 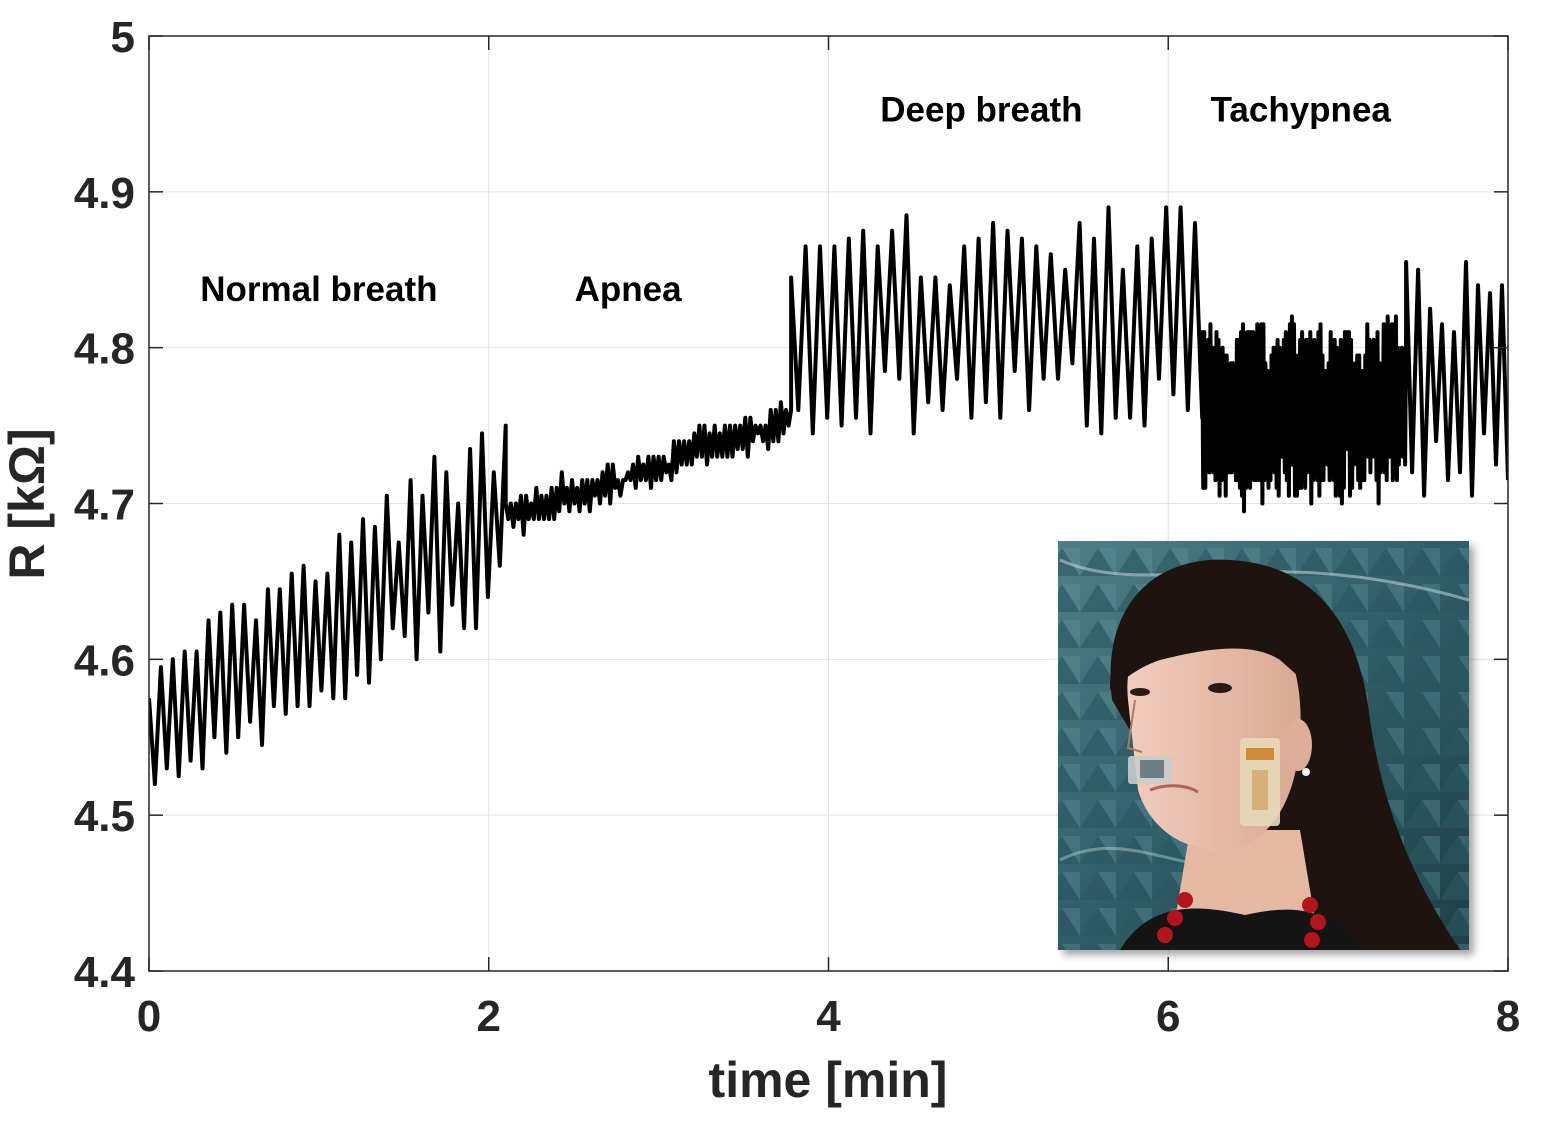 What do you see at coordinates (1168, 1016) in the screenshot?
I see `x-tick-label: 6` at bounding box center [1168, 1016].